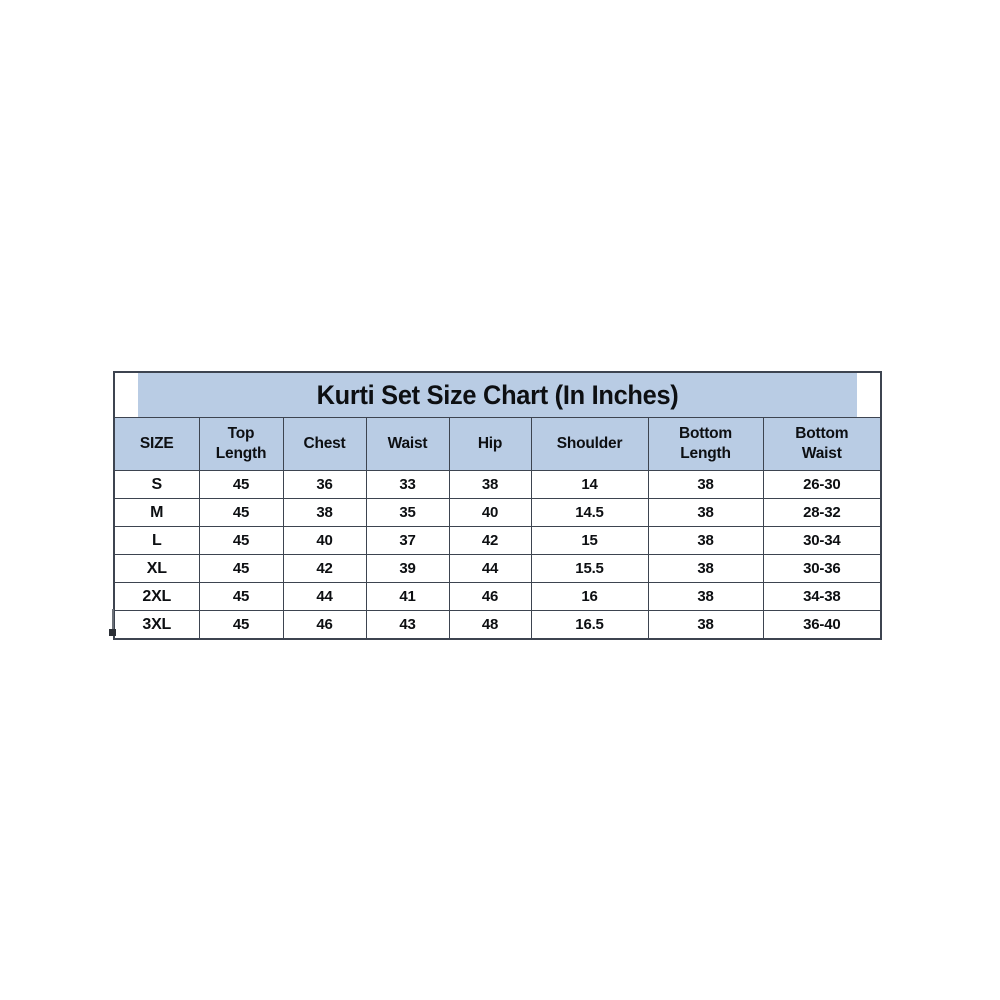 Image resolution: width=1000 pixels, height=1000 pixels. Describe the element at coordinates (822, 512) in the screenshot. I see `cell-bottom-waist: 28-32` at that location.